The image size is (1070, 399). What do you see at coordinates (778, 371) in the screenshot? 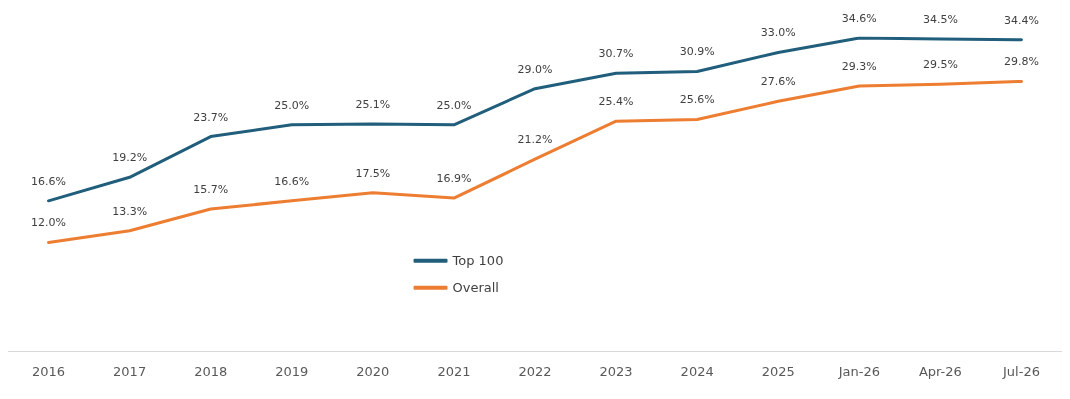
I see `x-tick-label: 2025` at bounding box center [778, 371].